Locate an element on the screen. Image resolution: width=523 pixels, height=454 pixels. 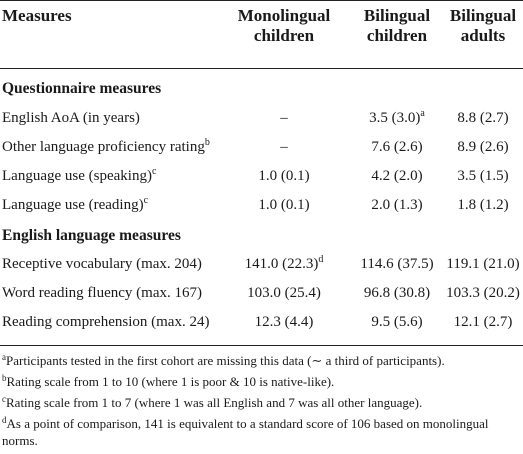
row-label: Receptive vocabulary (max. 204) is located at coordinates (102, 264).